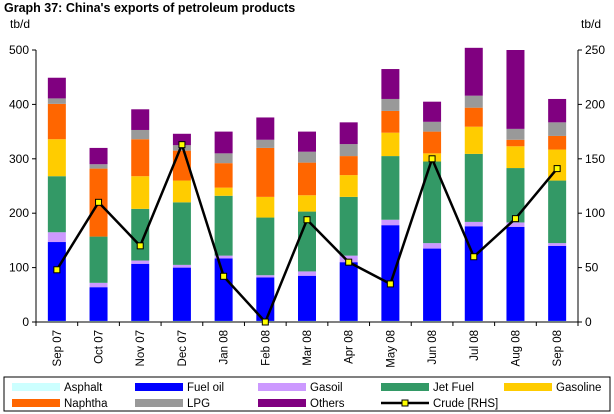 The image size is (614, 414). Describe the element at coordinates (141, 348) in the screenshot. I see `x-tick-label-nov-07: Nov 07` at that location.